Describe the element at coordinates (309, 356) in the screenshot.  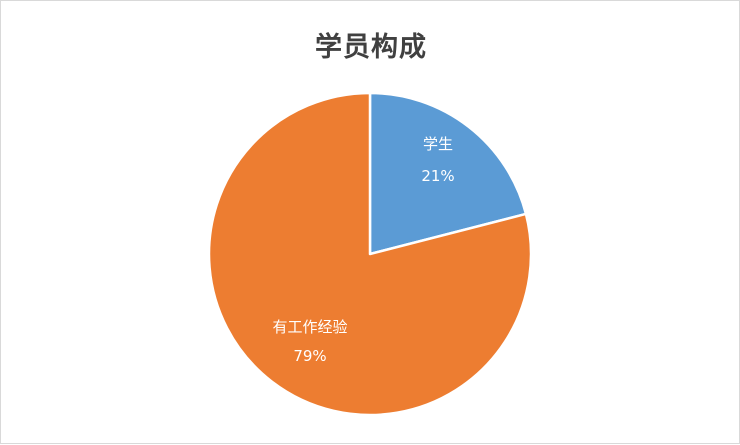
I see `slice-percent-label: 79%` at that location.